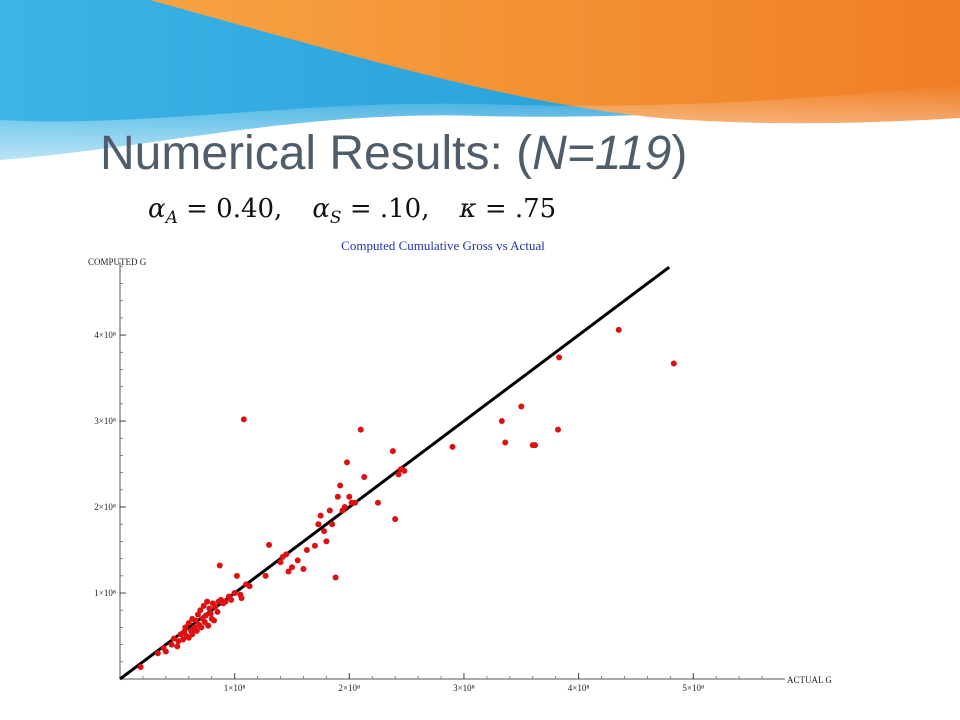 This screenshot has height=720, width=960. I want to click on slide-title: Numerical Results: (N=119), so click(393, 153).